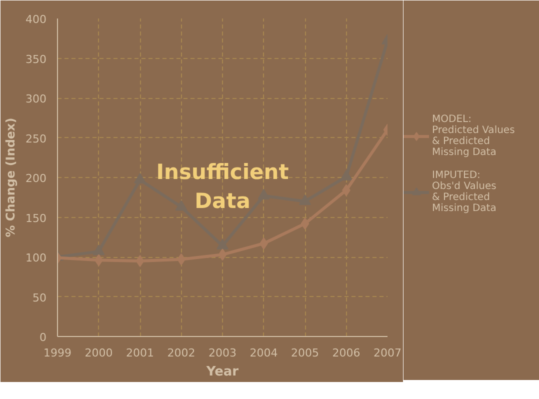  Describe the element at coordinates (98, 353) in the screenshot. I see `x-tick-label: 2000` at that location.